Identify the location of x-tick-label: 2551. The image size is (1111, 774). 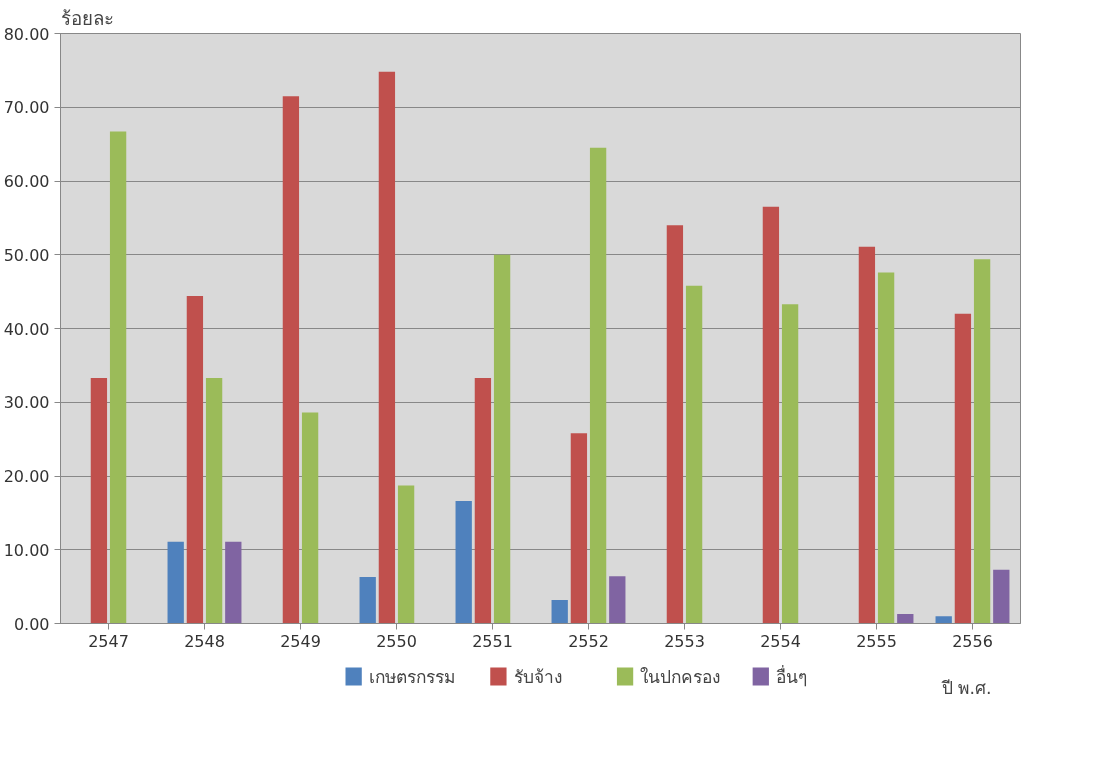
(492, 641).